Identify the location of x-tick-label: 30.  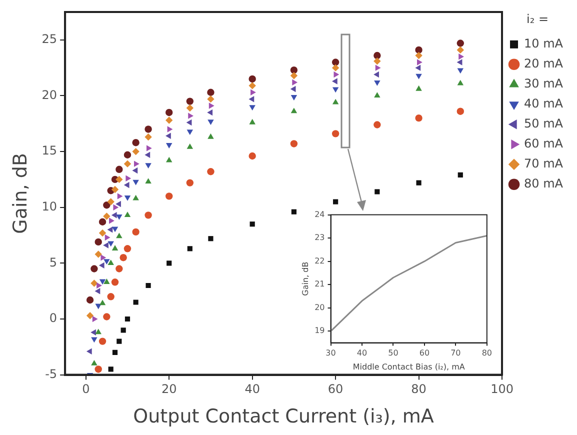
(331, 353).